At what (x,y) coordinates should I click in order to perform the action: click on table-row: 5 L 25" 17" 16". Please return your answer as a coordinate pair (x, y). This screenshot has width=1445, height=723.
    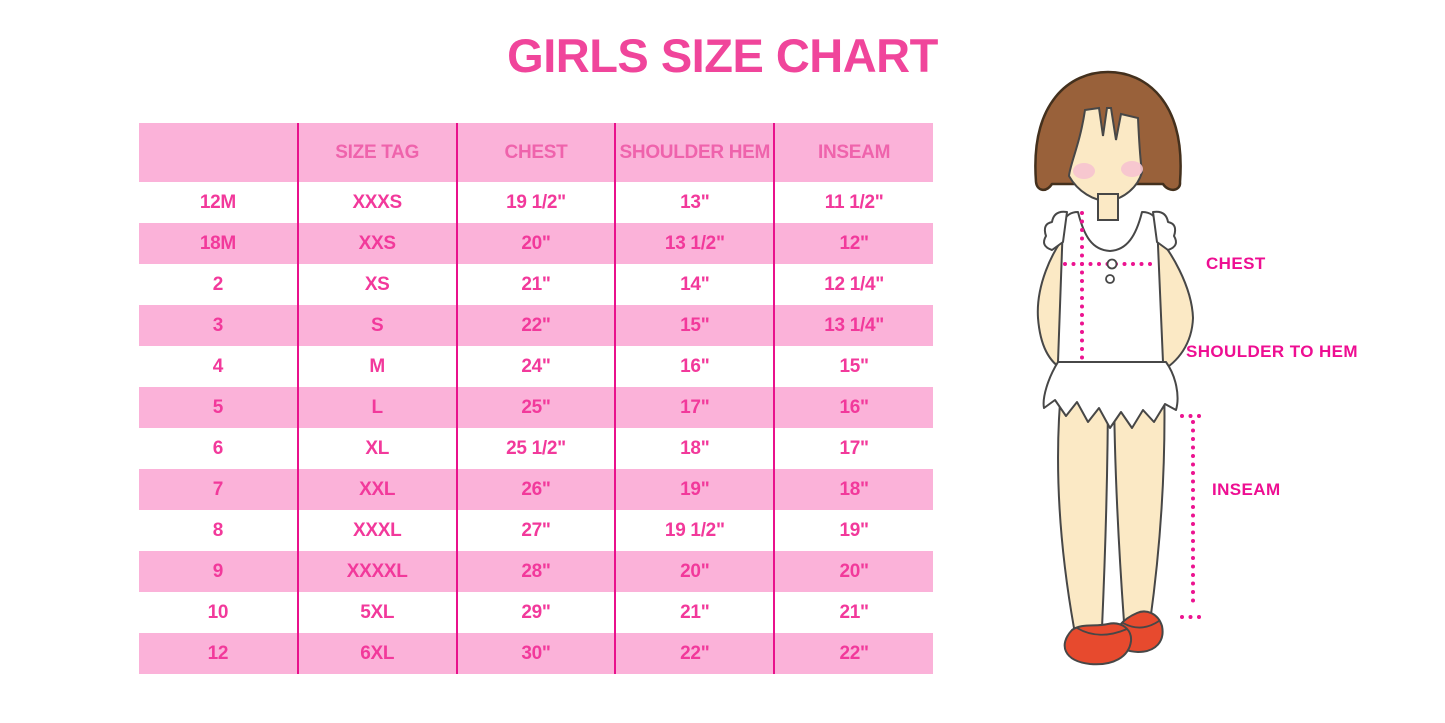
    Looking at the image, I should click on (536, 407).